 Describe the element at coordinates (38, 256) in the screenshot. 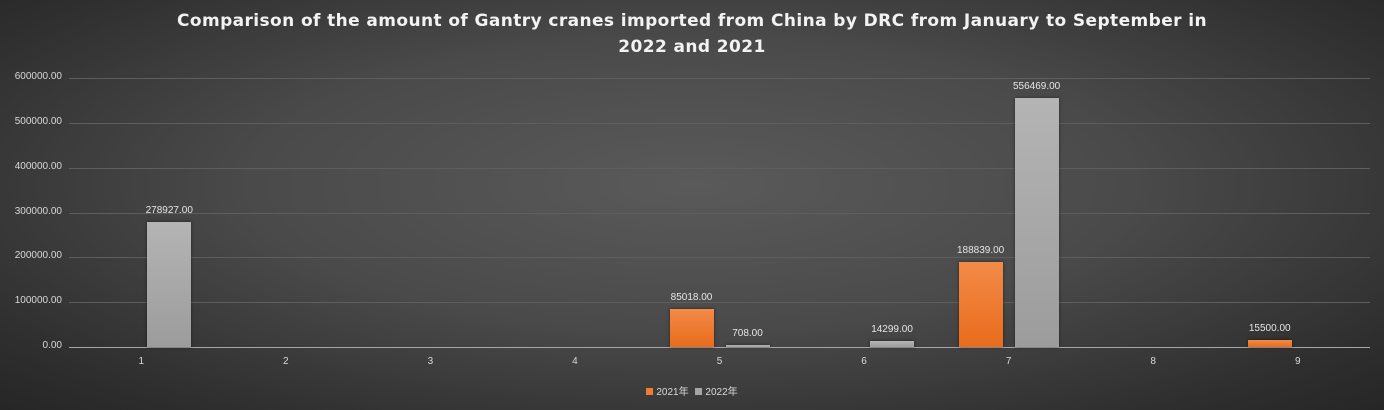

I see `y-tick-label: 200000.00` at that location.